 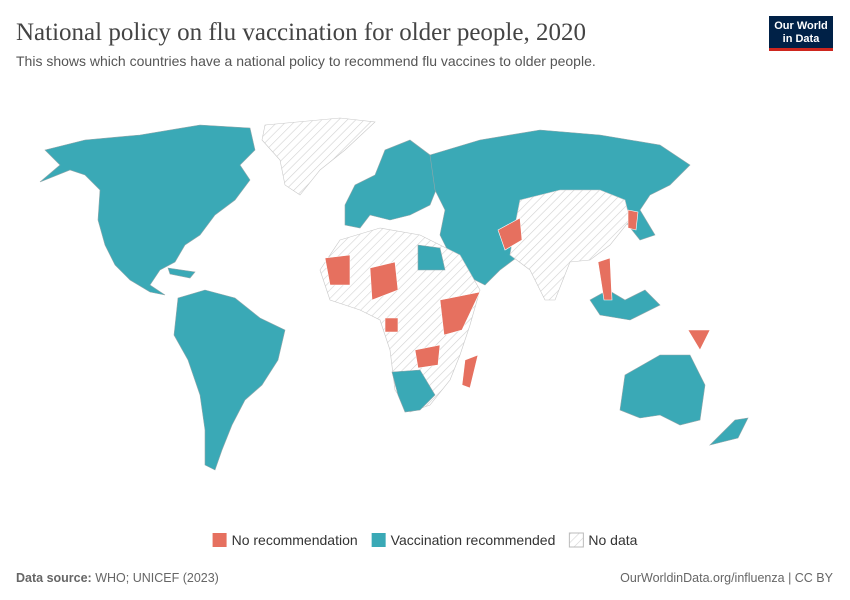 What do you see at coordinates (392, 184) in the screenshot?
I see `europe` at bounding box center [392, 184].